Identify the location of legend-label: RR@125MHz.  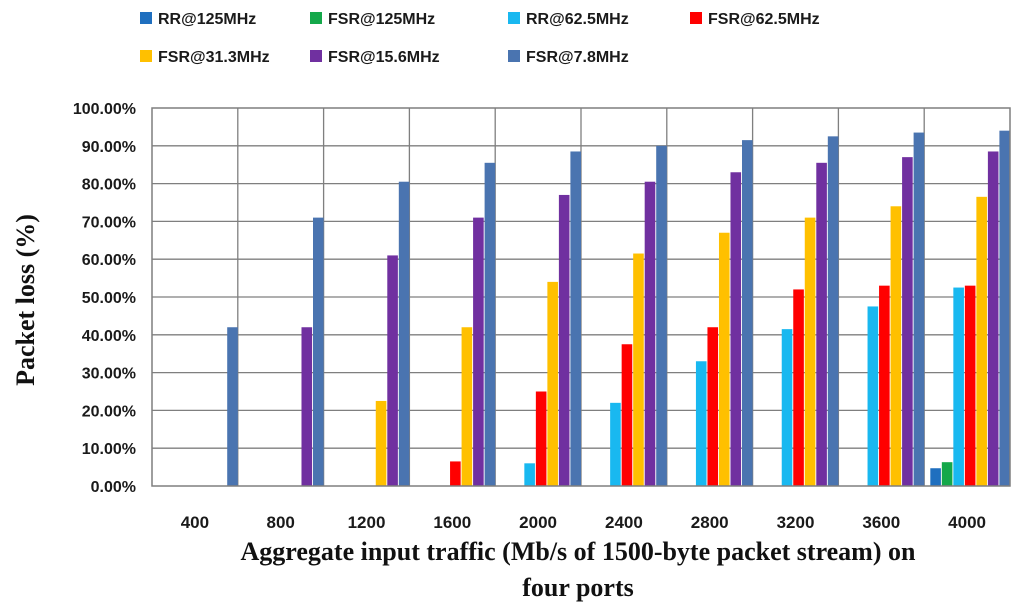
(207, 19).